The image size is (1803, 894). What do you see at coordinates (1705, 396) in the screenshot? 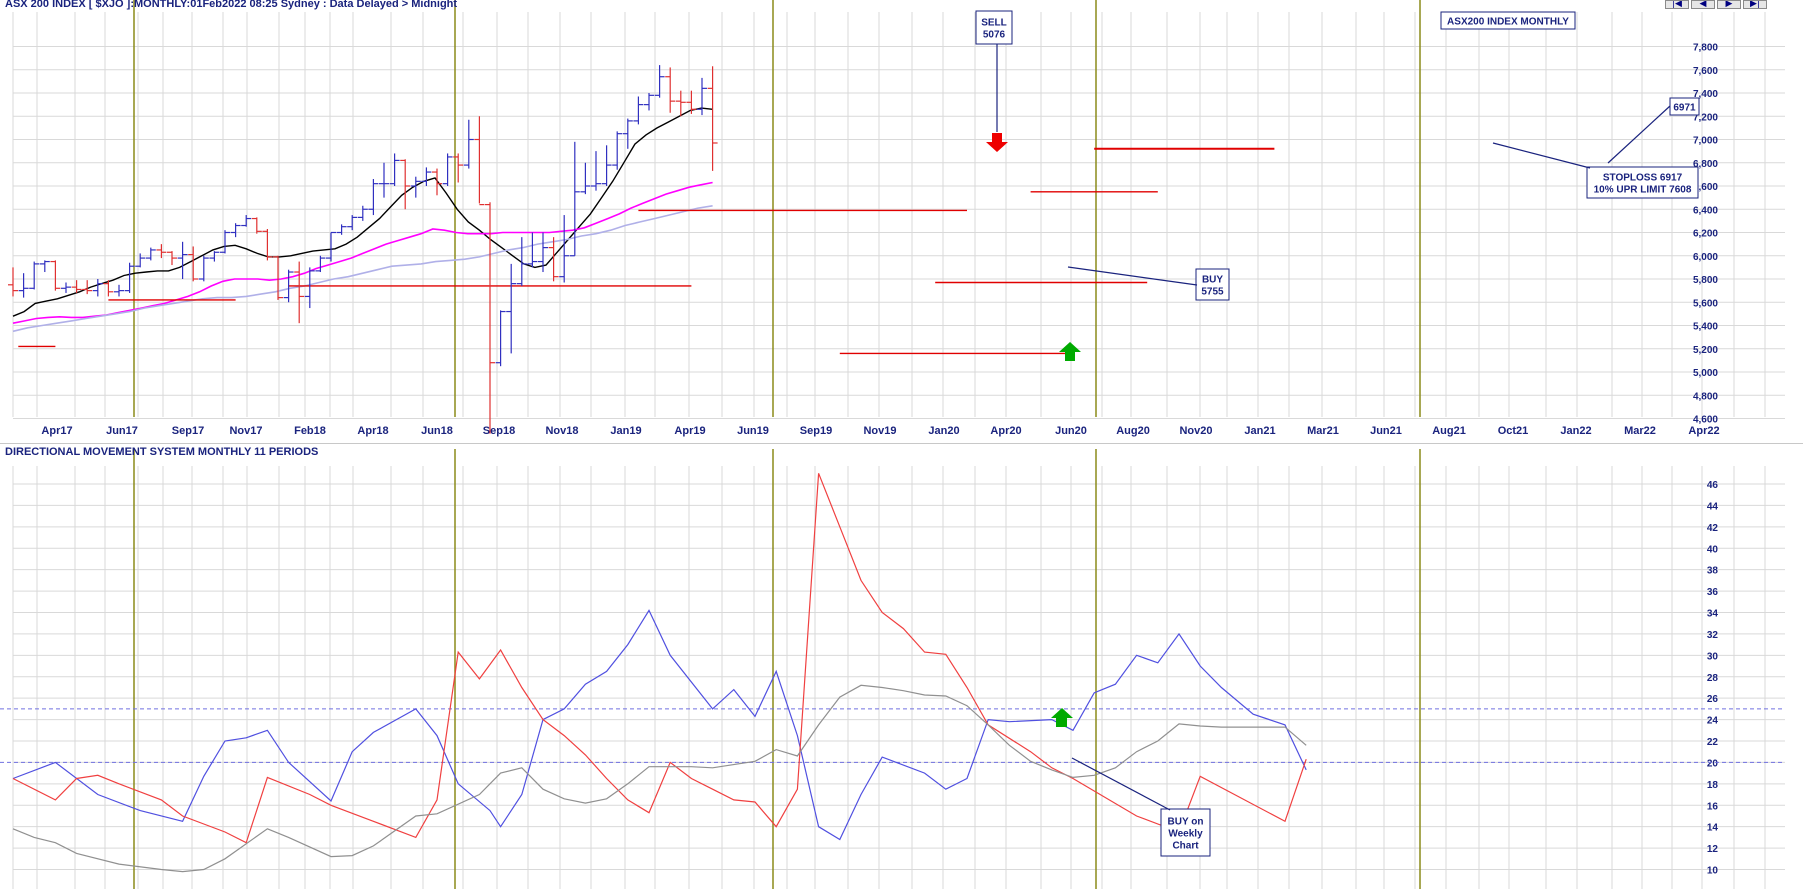
I see `price-y-tick-label: 4,800` at bounding box center [1705, 396].